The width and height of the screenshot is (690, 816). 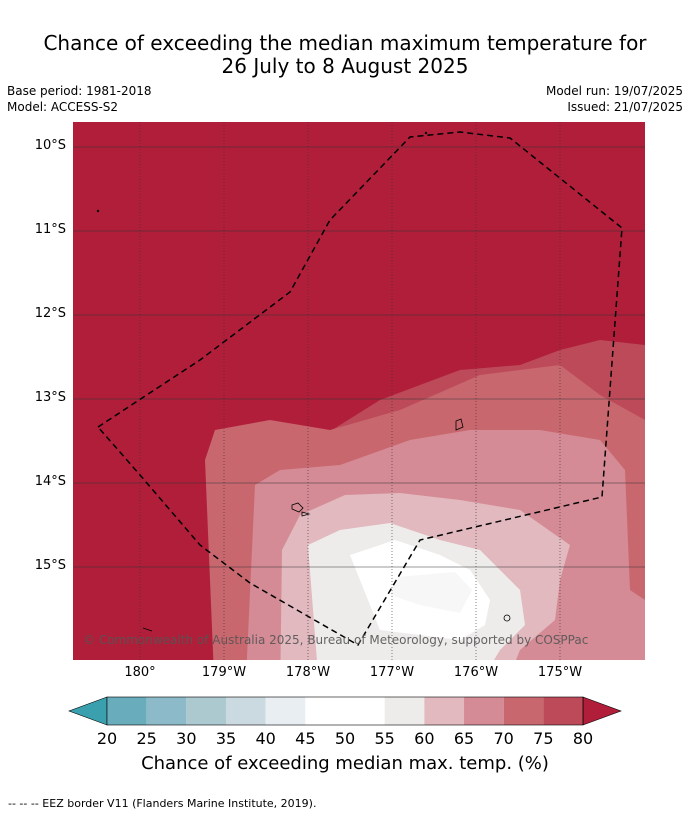 What do you see at coordinates (50, 481) in the screenshot?
I see `lat-label: 14°S` at bounding box center [50, 481].